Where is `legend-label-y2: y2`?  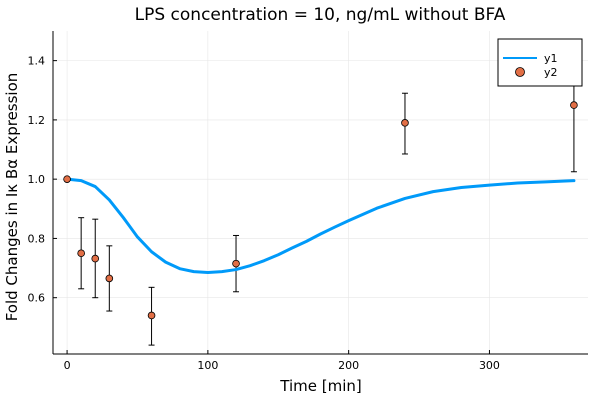
legend-label-y2: y2 is located at coordinates (551, 72).